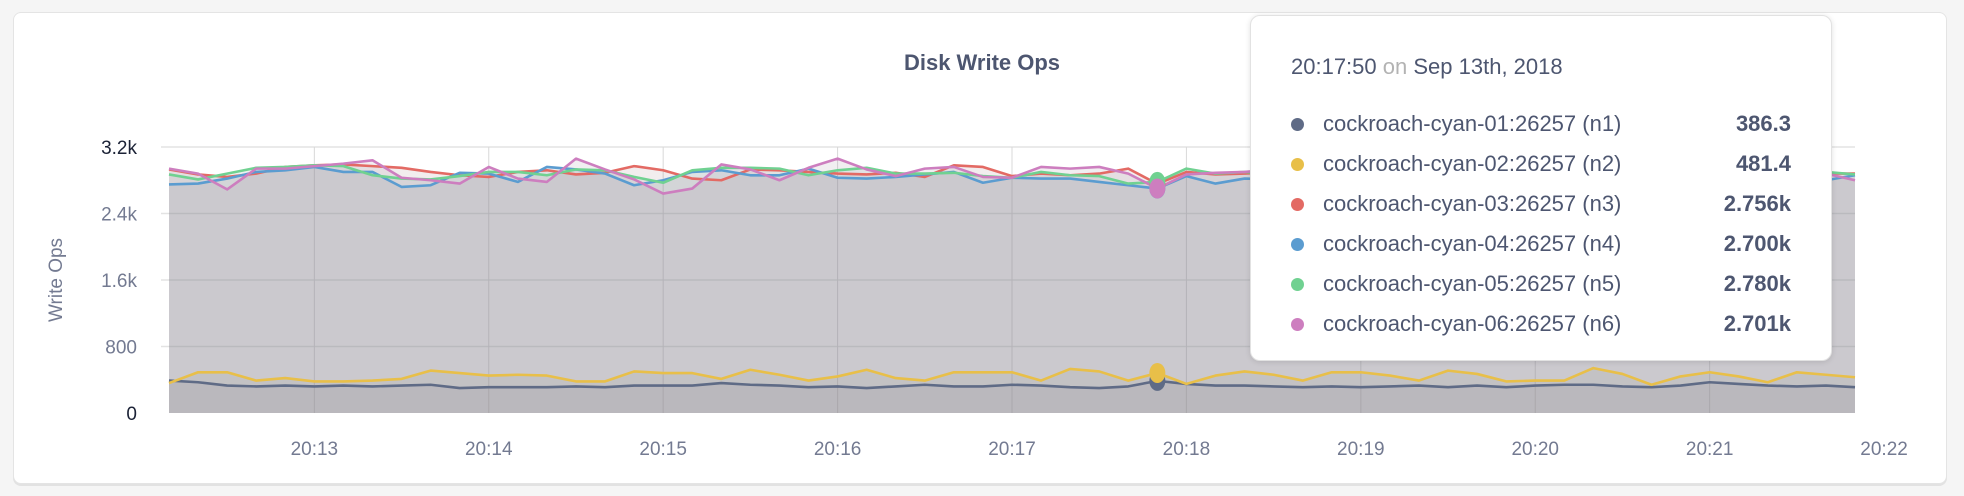 This screenshot has width=1964, height=496. What do you see at coordinates (1472, 123) in the screenshot?
I see `tooltip-series-name: cockroach-cyan-01:26257 (n1)` at bounding box center [1472, 123].